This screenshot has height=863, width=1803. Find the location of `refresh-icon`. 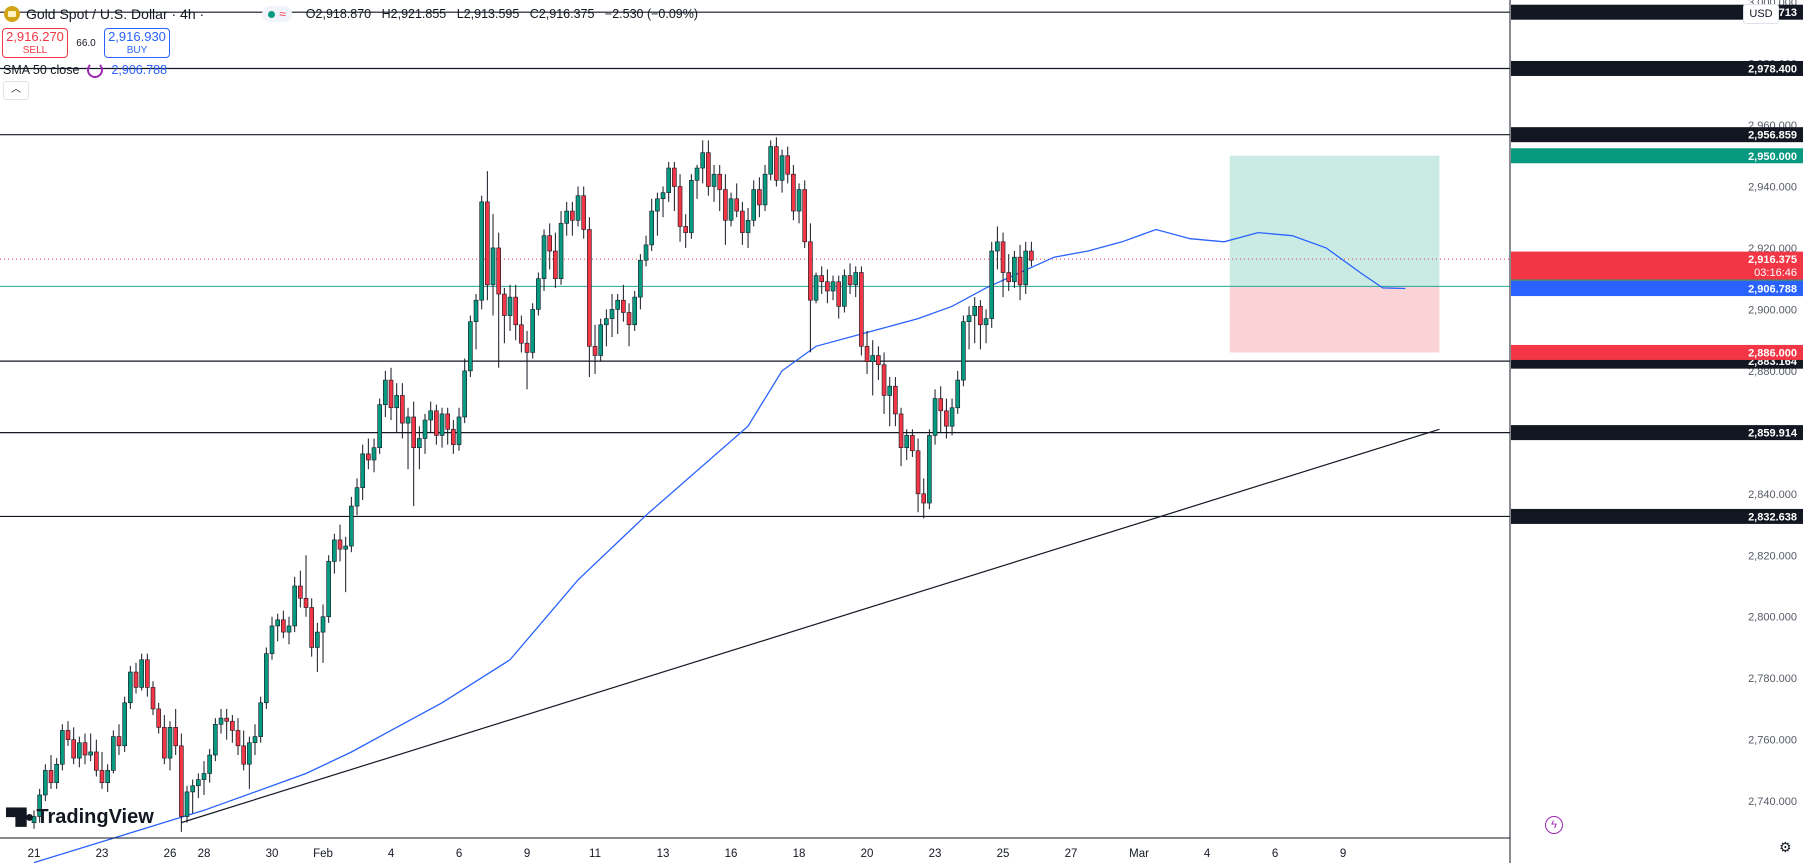

refresh-icon is located at coordinates (95, 70).